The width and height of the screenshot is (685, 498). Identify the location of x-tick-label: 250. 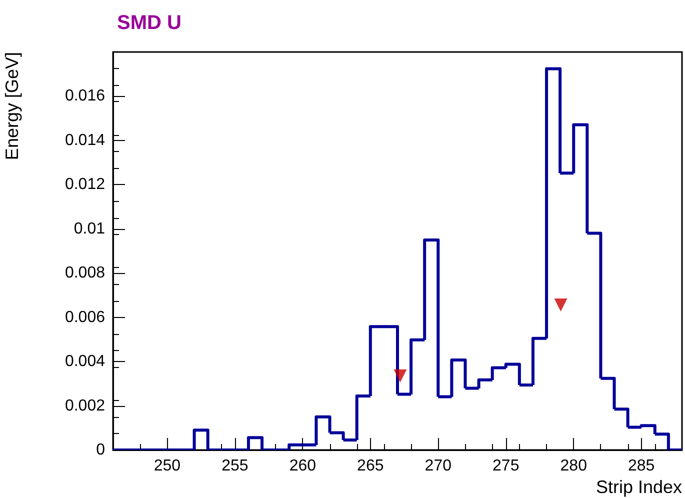
(167, 466).